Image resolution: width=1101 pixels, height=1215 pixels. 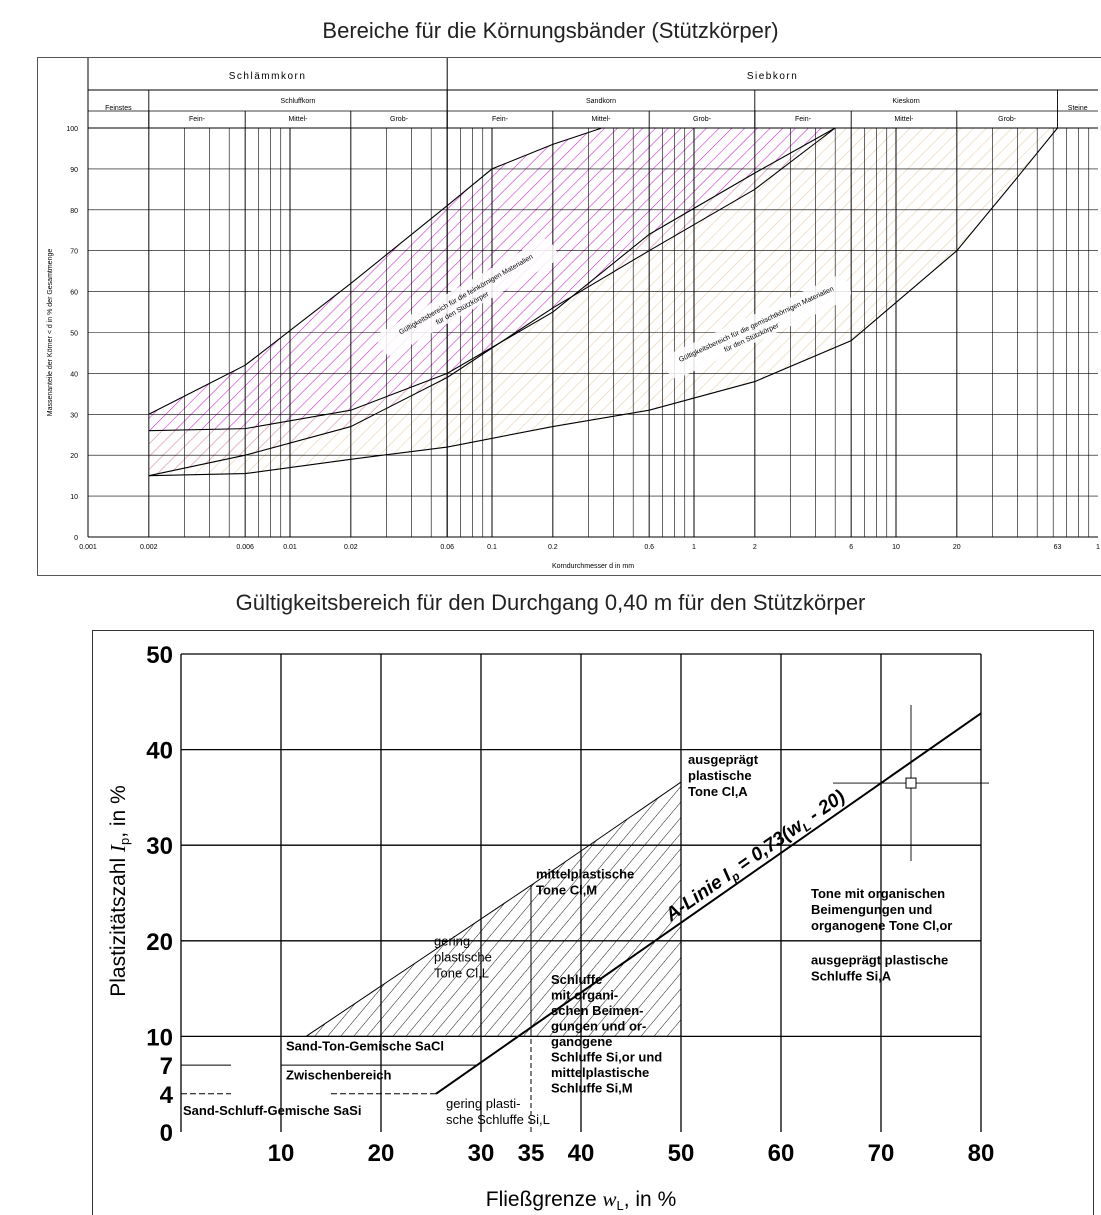 I want to click on header-row2-label: Sandkorn, so click(x=601, y=101).